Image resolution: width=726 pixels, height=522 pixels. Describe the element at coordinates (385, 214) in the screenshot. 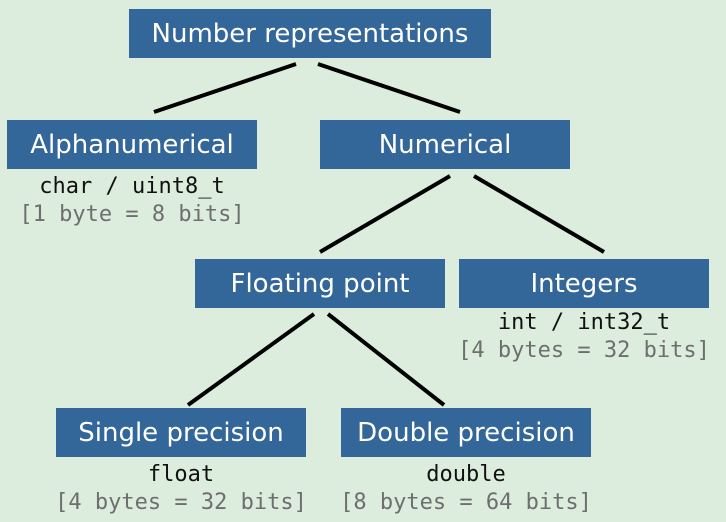

I see `edge-numerical-floating-point` at that location.